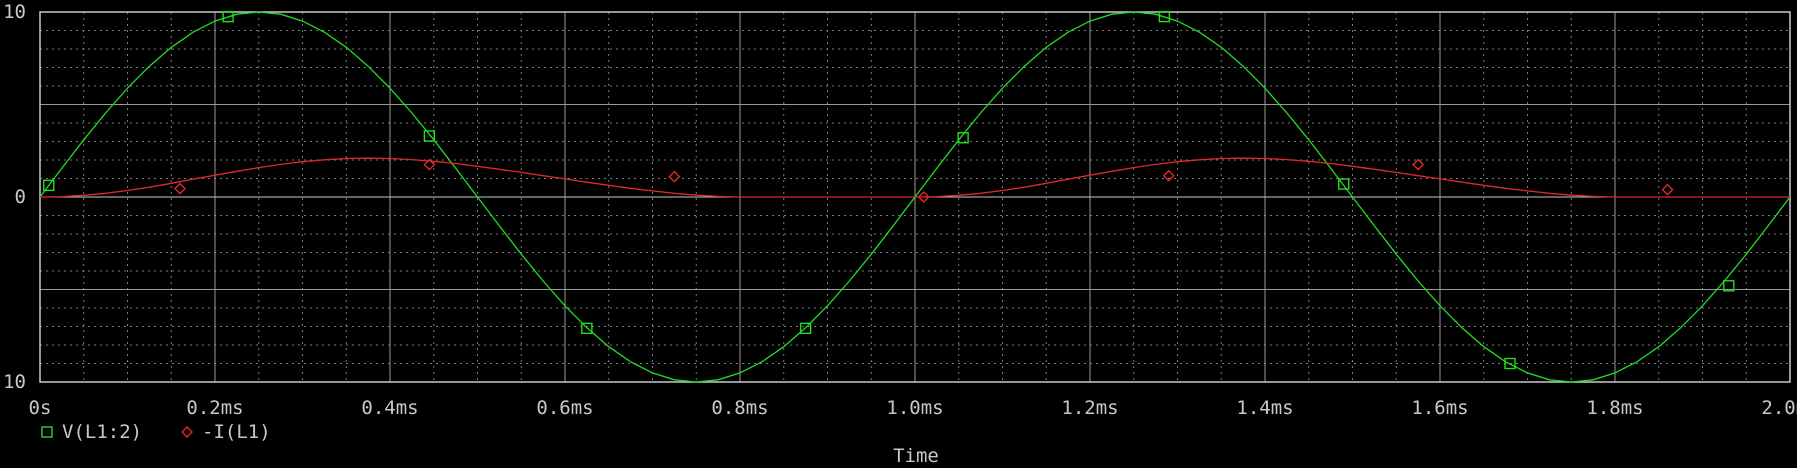  What do you see at coordinates (1614, 408) in the screenshot?
I see `x-tick-label: 1.8ms` at bounding box center [1614, 408].